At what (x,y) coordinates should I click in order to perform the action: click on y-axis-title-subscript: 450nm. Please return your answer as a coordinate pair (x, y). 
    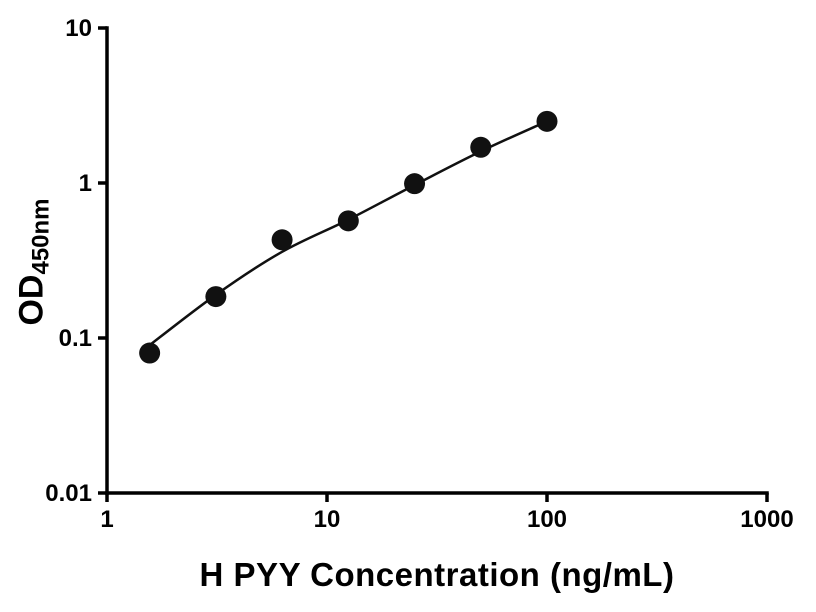
    Looking at the image, I should click on (41, 236).